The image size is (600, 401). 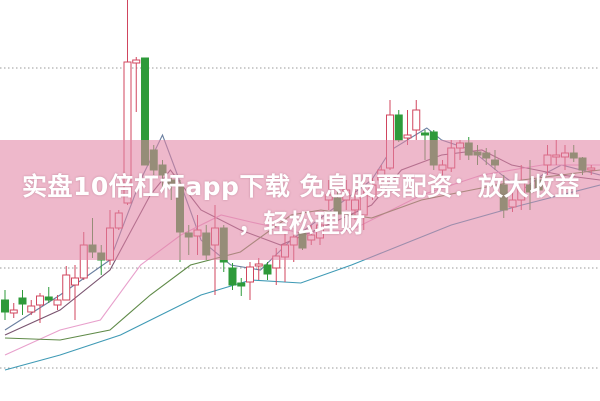 I want to click on banner-text-line1: 实盘10倍杠杆app下载 免息股票配资：放大收益, so click(x=301, y=186).